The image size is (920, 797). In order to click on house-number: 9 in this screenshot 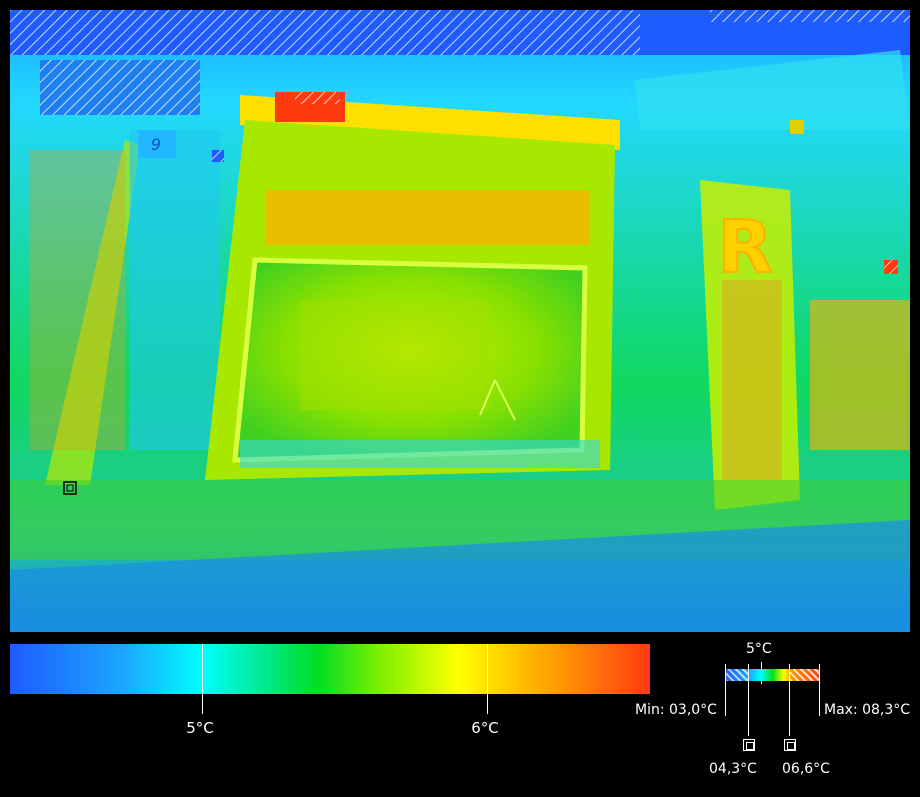, I will do `click(156, 144)`.